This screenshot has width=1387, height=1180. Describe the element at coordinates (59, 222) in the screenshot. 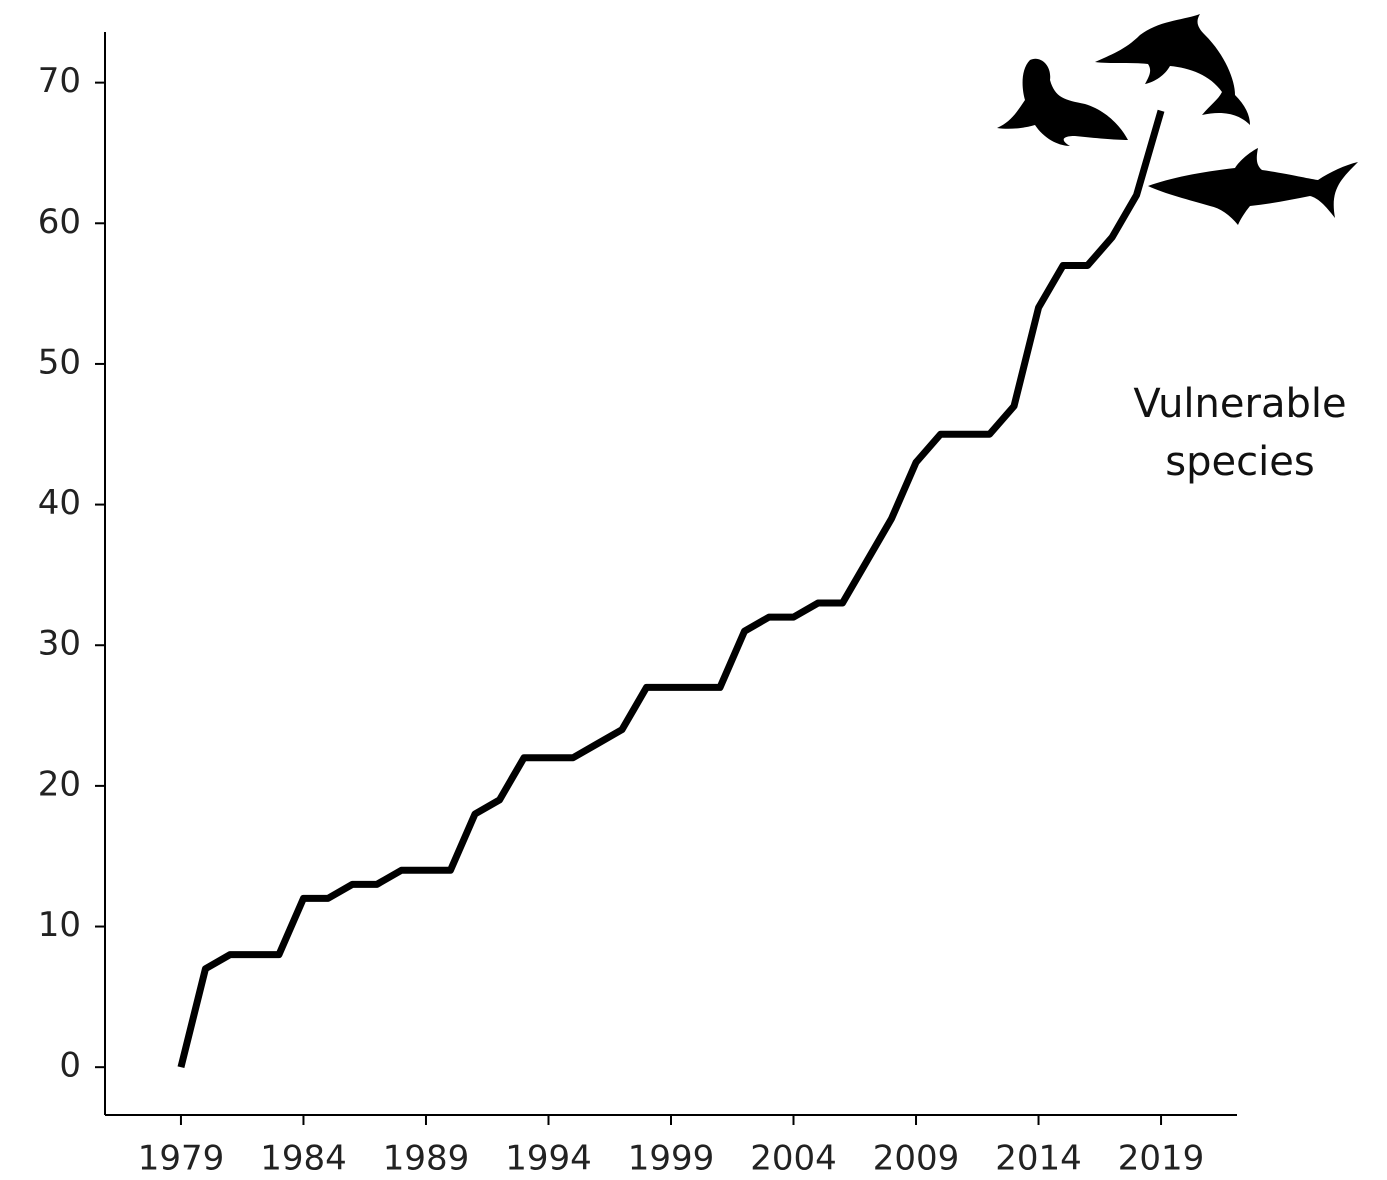

I see `y-tick-label: 60` at that location.